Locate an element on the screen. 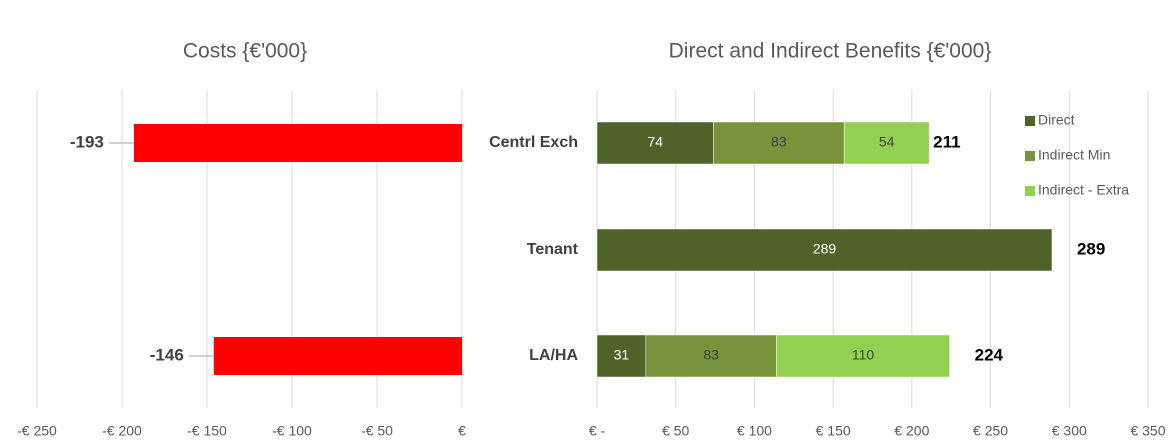 The width and height of the screenshot is (1176, 446). data-label: -146 is located at coordinates (167, 354).